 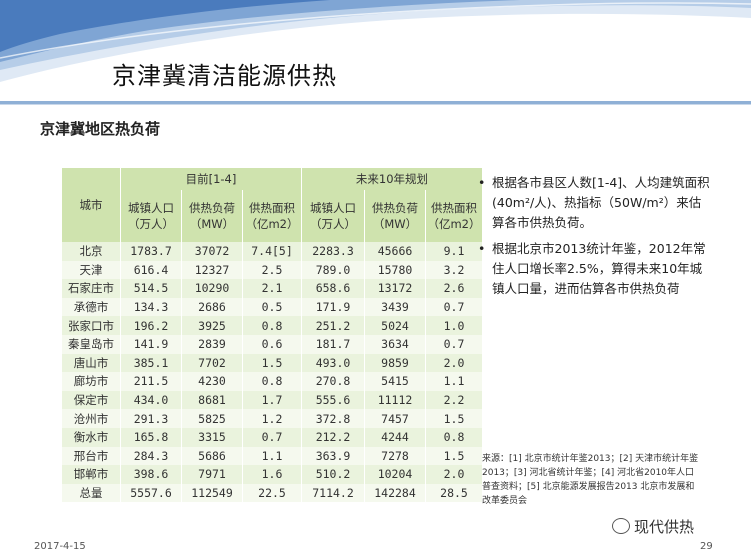 I want to click on cell-fpop: 493.0, so click(x=333, y=363).